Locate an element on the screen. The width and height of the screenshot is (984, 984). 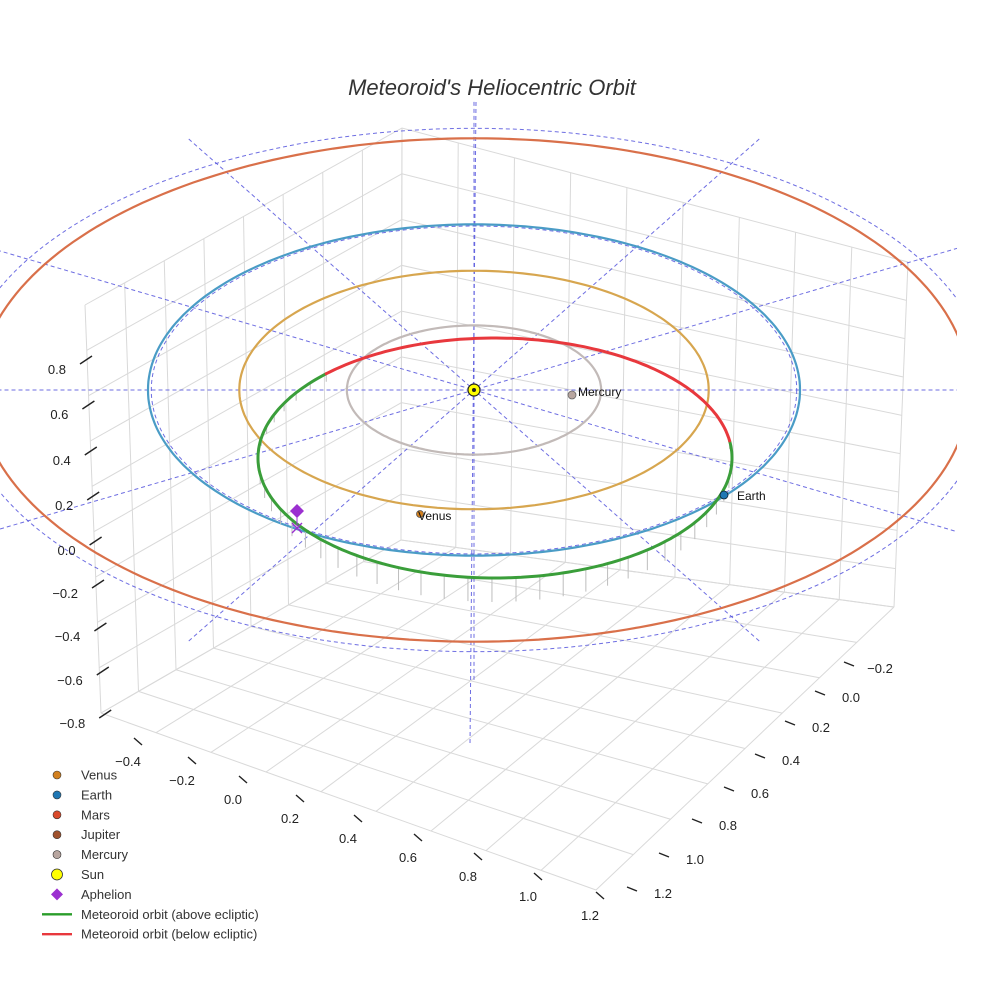
mercury-label: Mercury is located at coordinates (599, 392).